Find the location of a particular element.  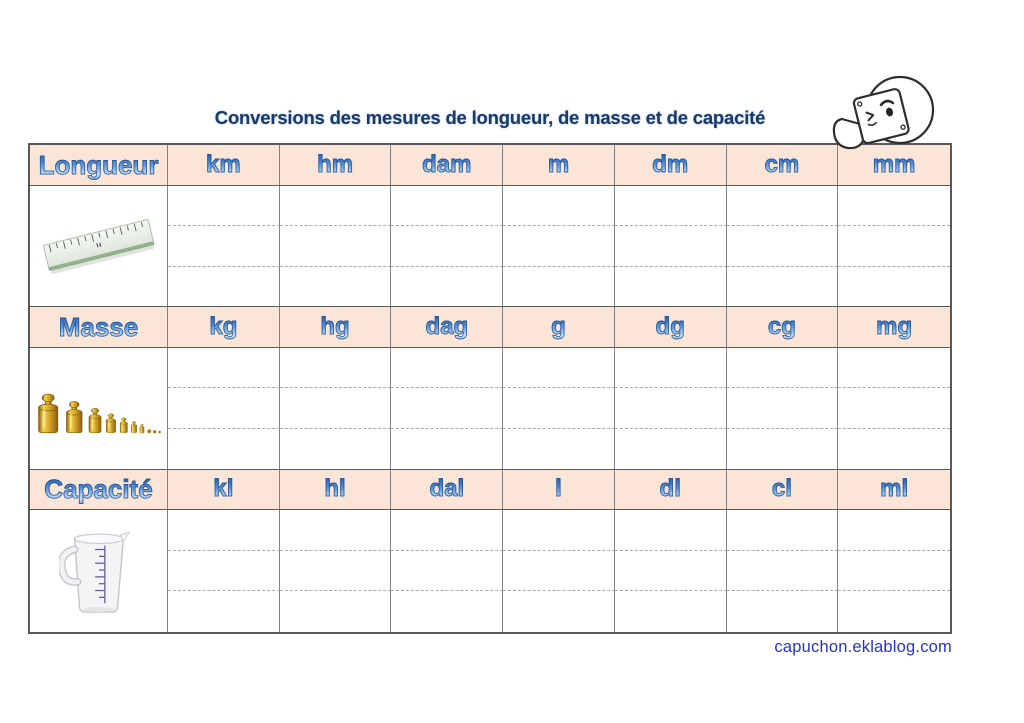

weights-icon is located at coordinates (99, 413).